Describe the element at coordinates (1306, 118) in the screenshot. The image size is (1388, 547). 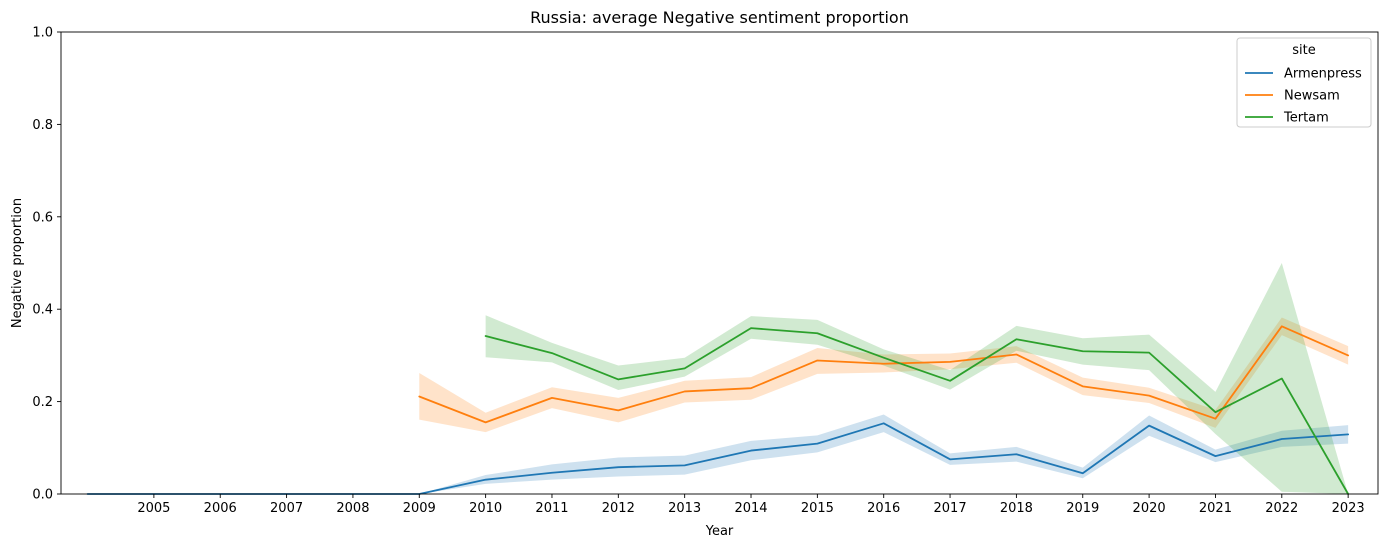
I see `legend-label-tertam: Tertam` at that location.